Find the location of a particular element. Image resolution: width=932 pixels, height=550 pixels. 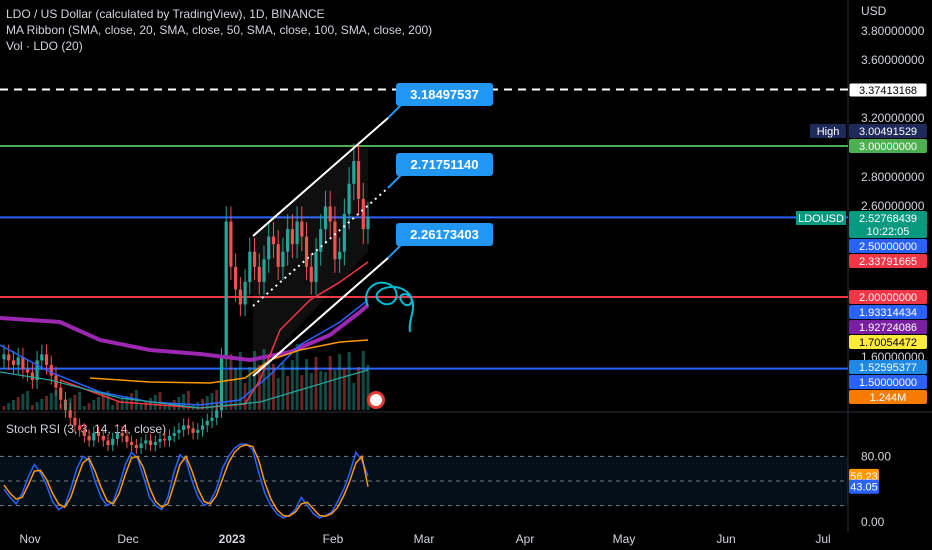

ma20-line is located at coordinates (214, 335).